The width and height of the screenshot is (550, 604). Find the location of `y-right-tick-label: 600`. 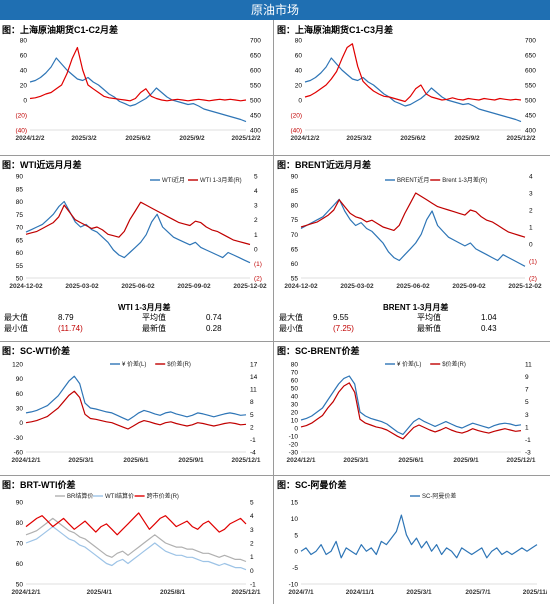

y-right-tick-label: 600 is located at coordinates (530, 71).